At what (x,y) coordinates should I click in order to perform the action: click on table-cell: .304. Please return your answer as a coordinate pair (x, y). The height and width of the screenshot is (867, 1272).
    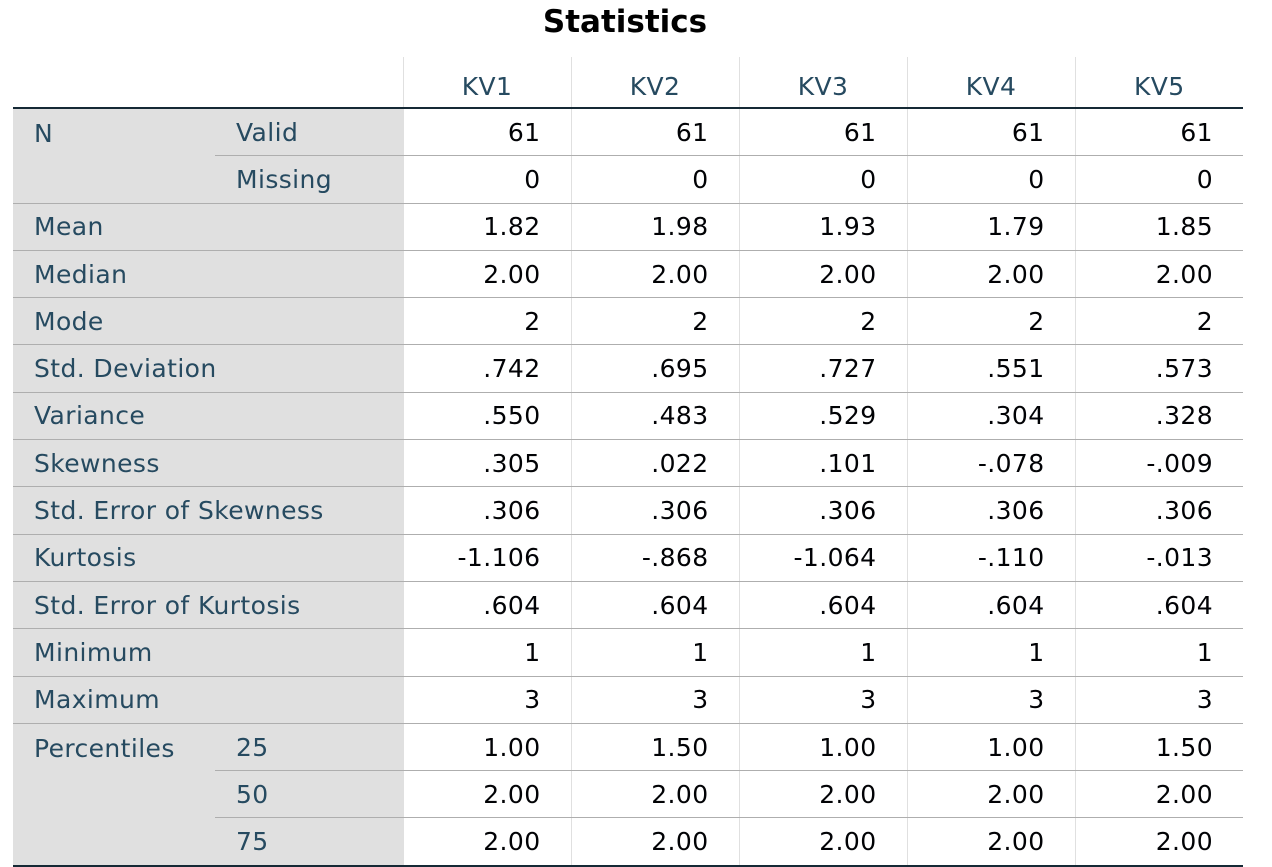
    Looking at the image, I should click on (990, 416).